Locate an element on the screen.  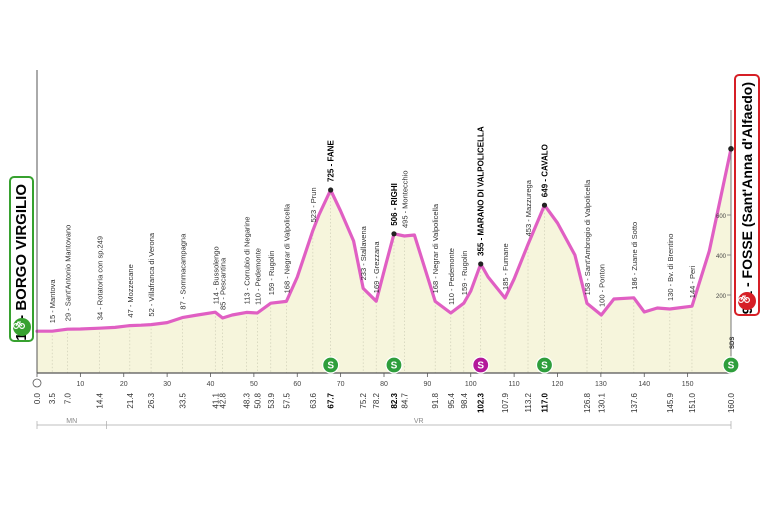
y-tick-label: 200 is located at coordinates (721, 297).